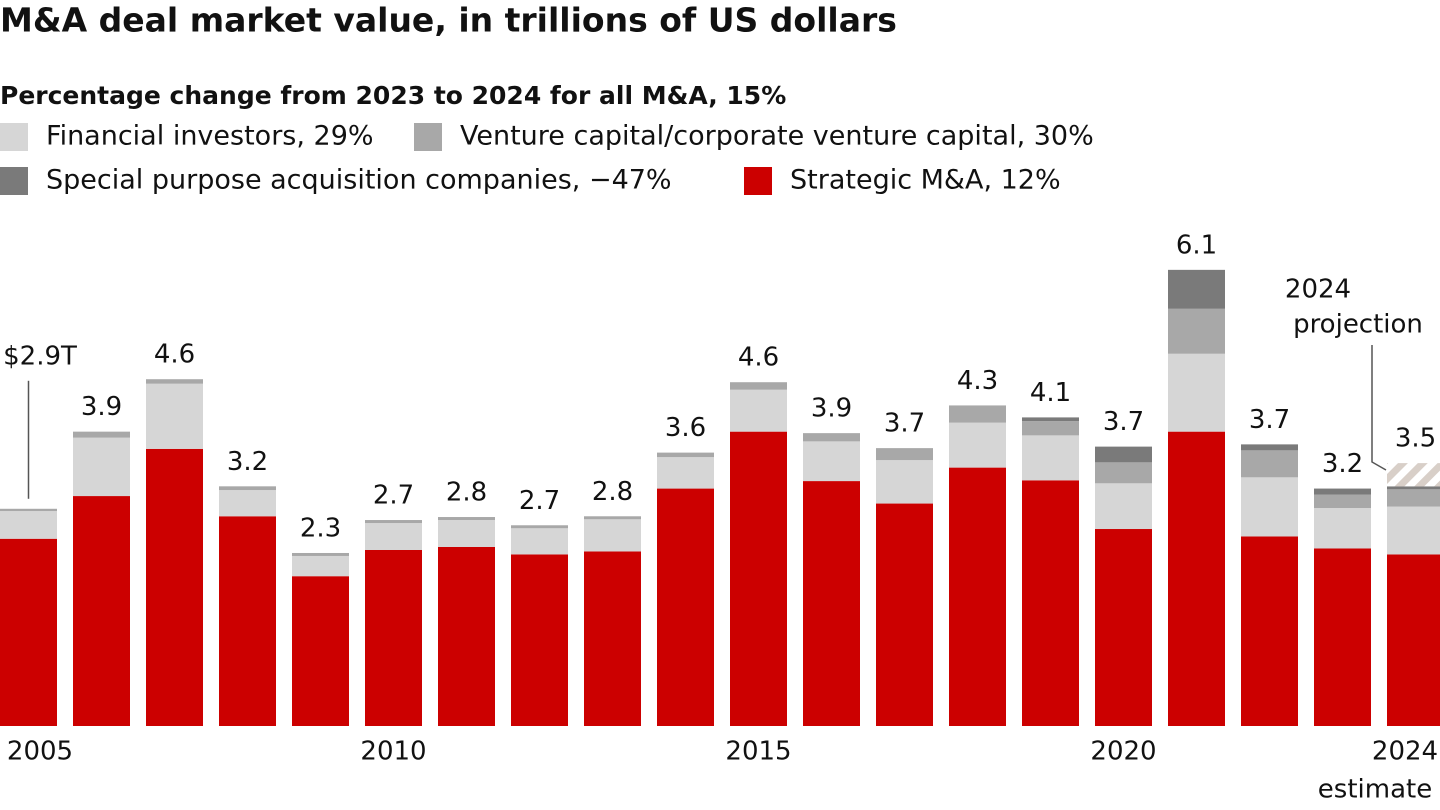 This screenshot has width=1440, height=810. I want to click on legend-label: Strategic M&A, 12%, so click(925, 180).